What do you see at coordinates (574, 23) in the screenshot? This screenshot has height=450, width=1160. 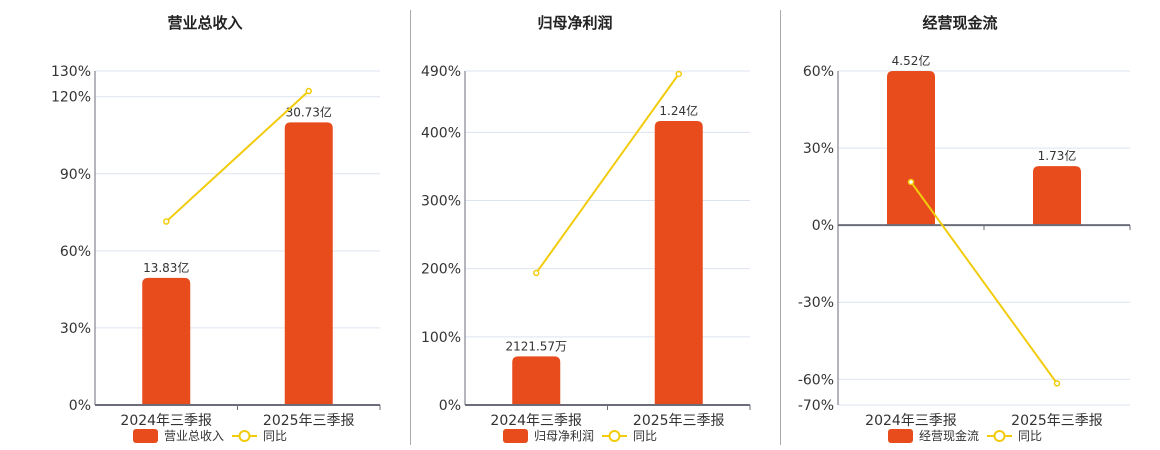 I see `chart-title: 归母净利润` at bounding box center [574, 23].